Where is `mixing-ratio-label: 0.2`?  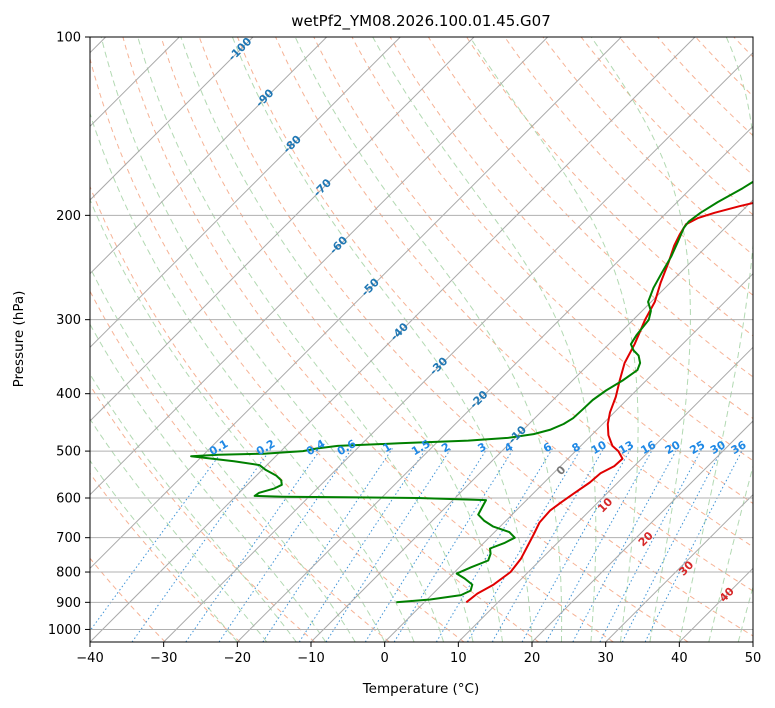 mixing-ratio-label: 0.2 is located at coordinates (265, 447).